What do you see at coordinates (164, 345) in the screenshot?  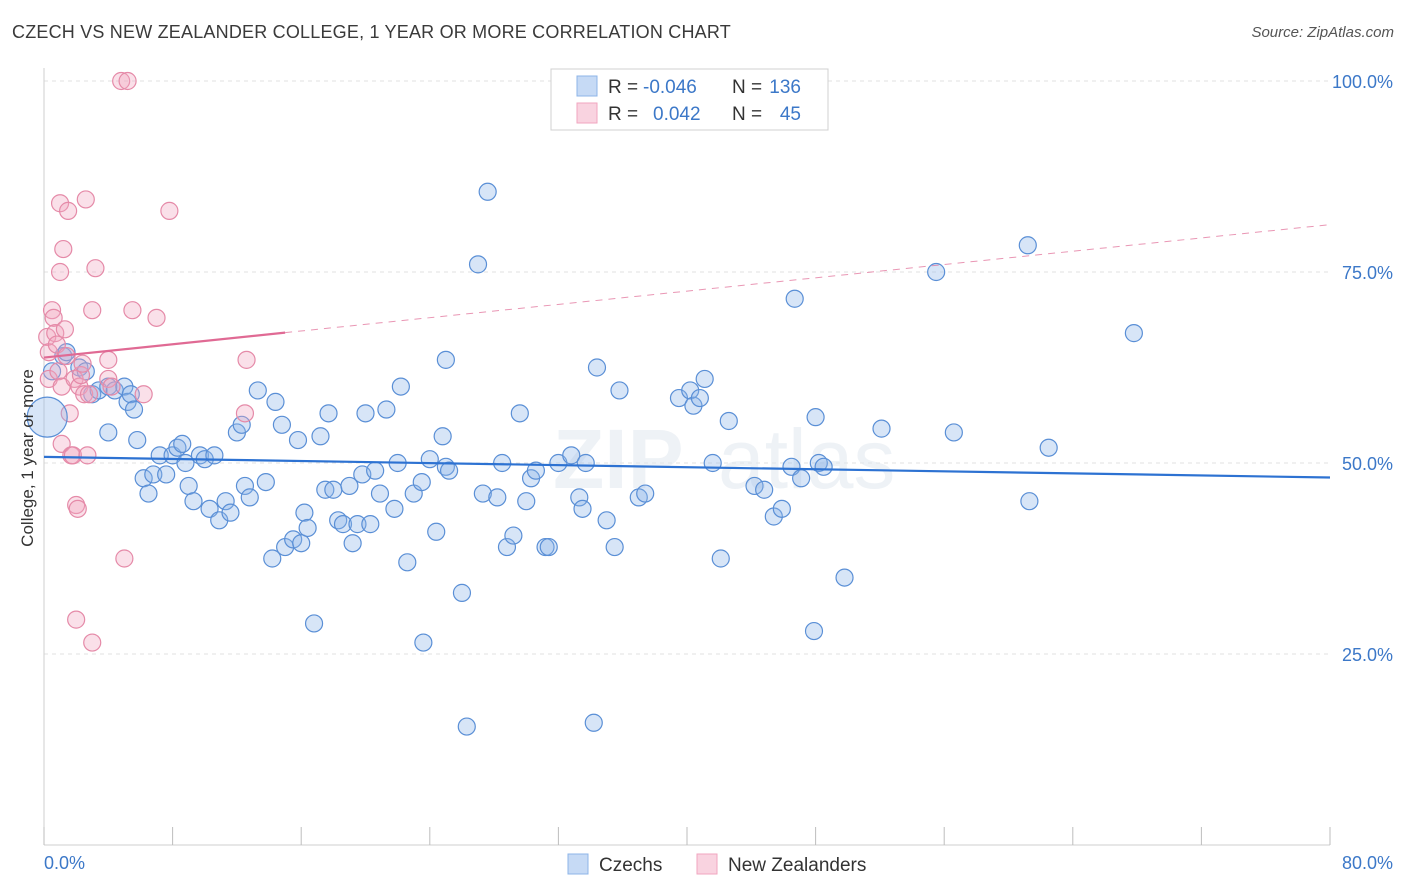 I see `trend-line-new-zealanders` at bounding box center [164, 345].